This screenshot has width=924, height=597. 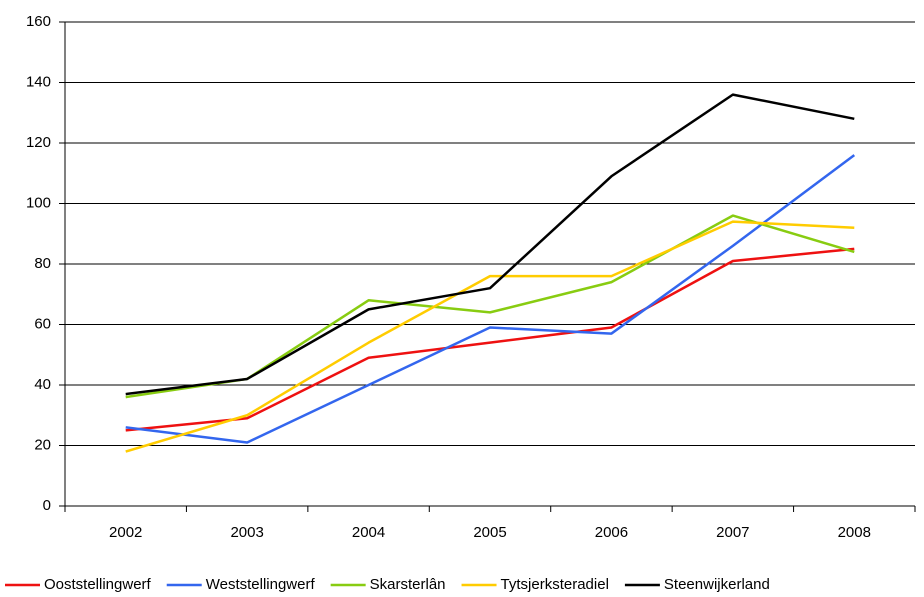 What do you see at coordinates (47, 505) in the screenshot?
I see `y-tick-label: 0` at bounding box center [47, 505].